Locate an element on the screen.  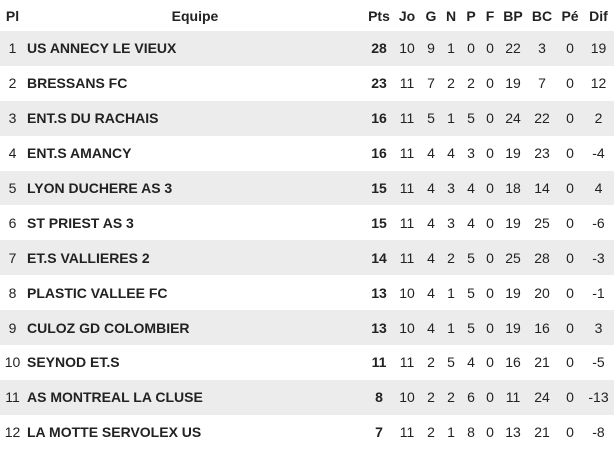
cell-p: 8 is located at coordinates (471, 432).